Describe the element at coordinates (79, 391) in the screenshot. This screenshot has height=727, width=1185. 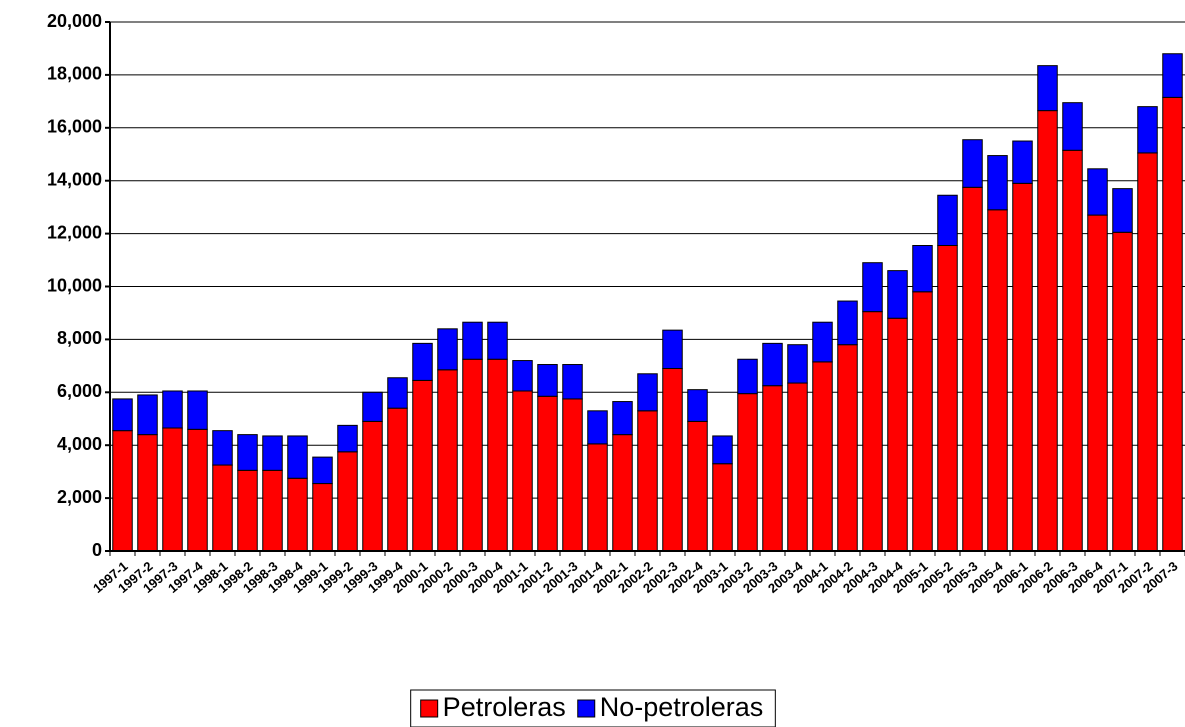
I see `y-tick-label: 6,000` at that location.